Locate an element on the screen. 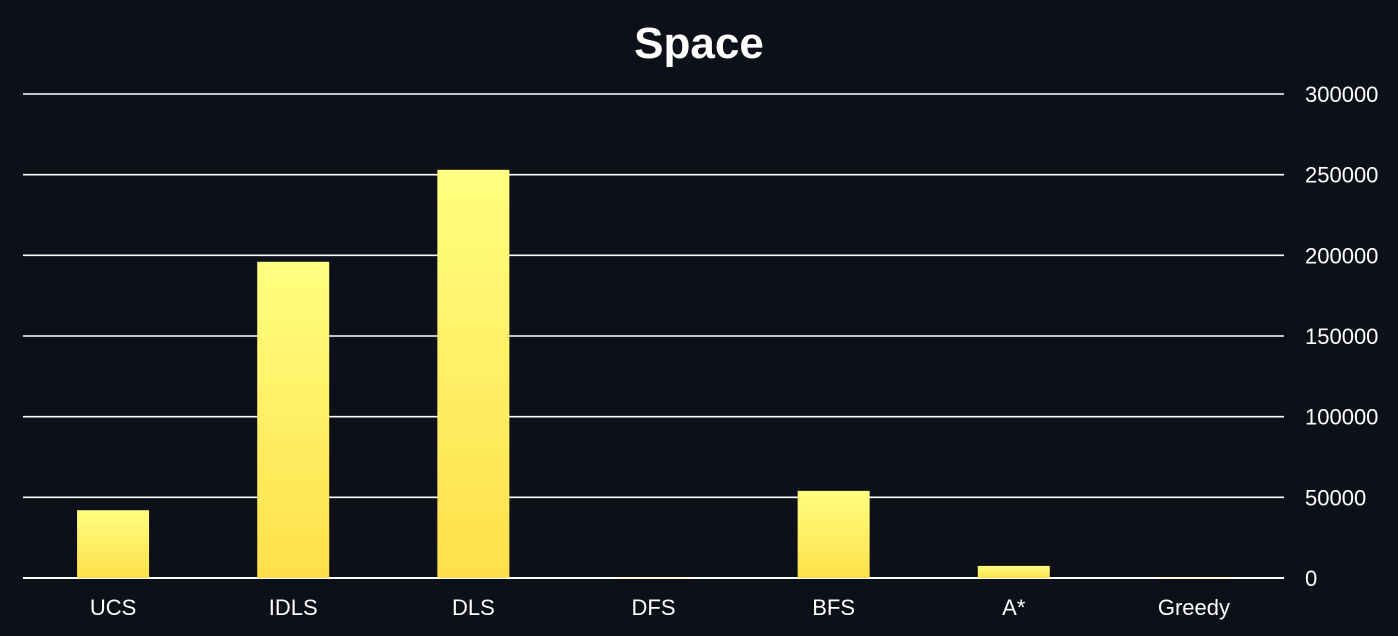 This screenshot has width=1398, height=636. bar-dls is located at coordinates (473, 373).